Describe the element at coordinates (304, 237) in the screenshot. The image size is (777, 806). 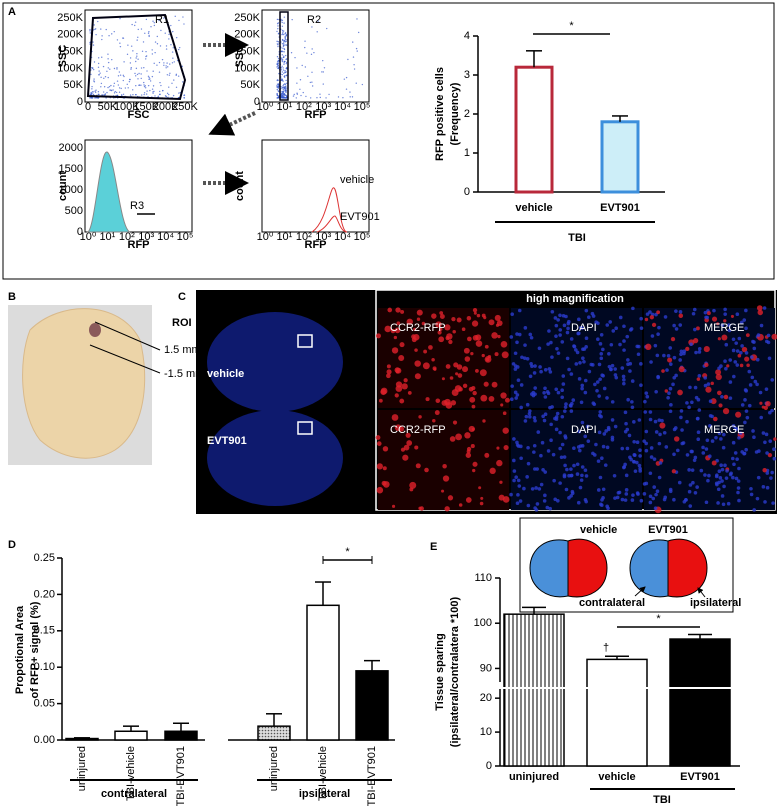
I see `flow-xtick: 10²` at that location.